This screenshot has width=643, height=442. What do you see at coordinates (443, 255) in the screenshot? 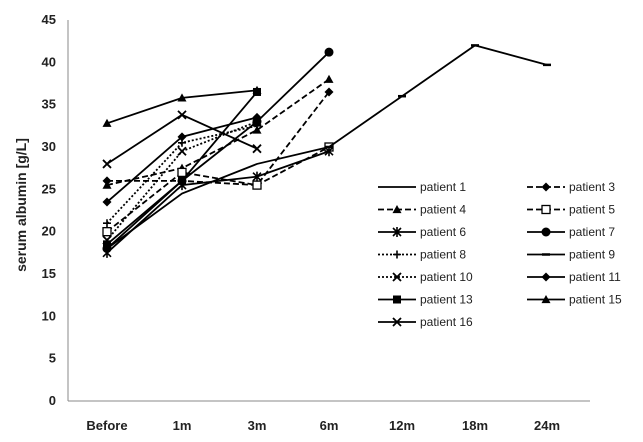
I see `legend-label: patient 8` at bounding box center [443, 255].